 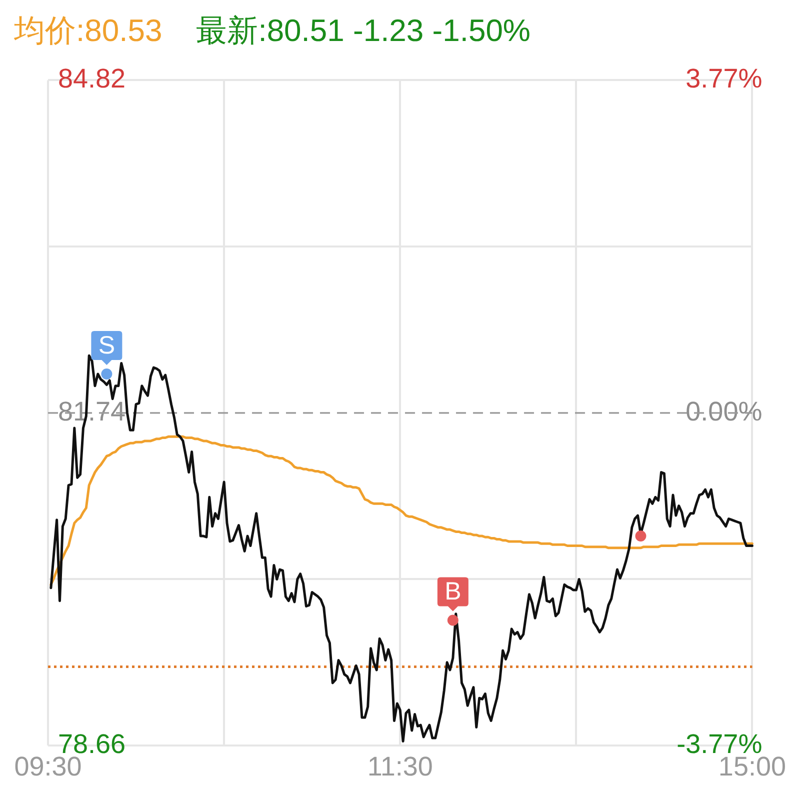 I want to click on annotation: S, so click(x=107, y=345).